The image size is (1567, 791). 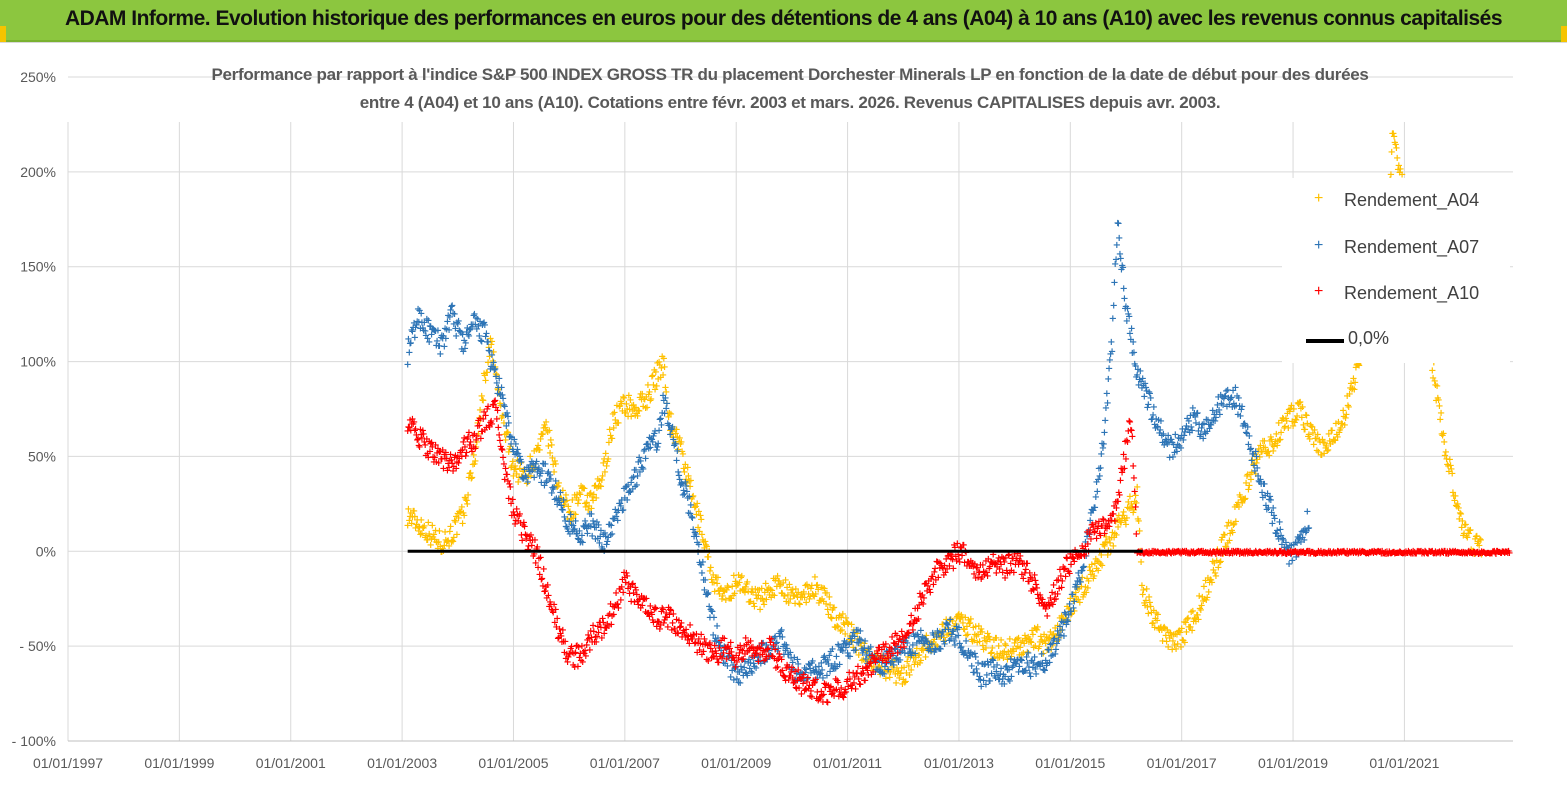 I want to click on x-tick-label: 01/01/1997, so click(x=68, y=763).